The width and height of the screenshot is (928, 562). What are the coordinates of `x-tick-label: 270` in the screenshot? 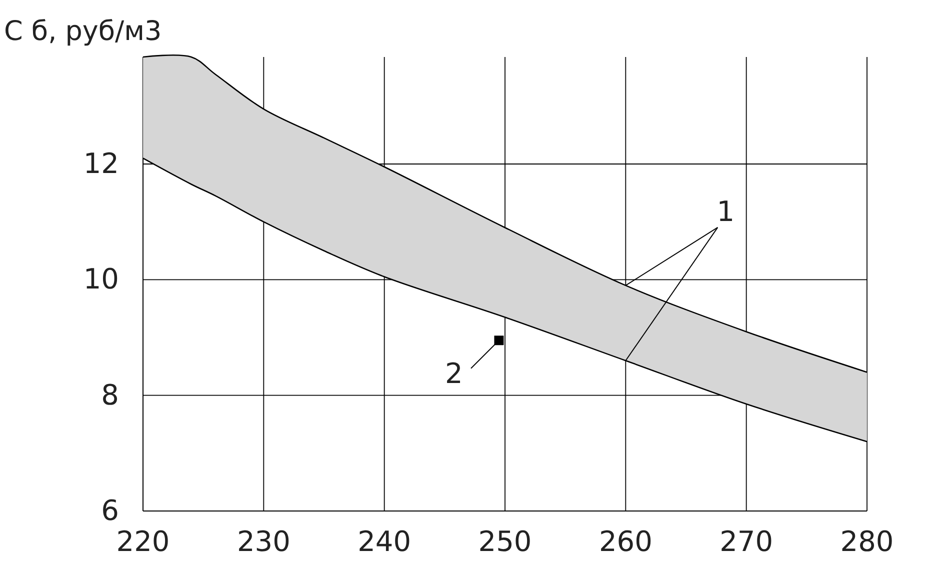 It's located at (747, 541).